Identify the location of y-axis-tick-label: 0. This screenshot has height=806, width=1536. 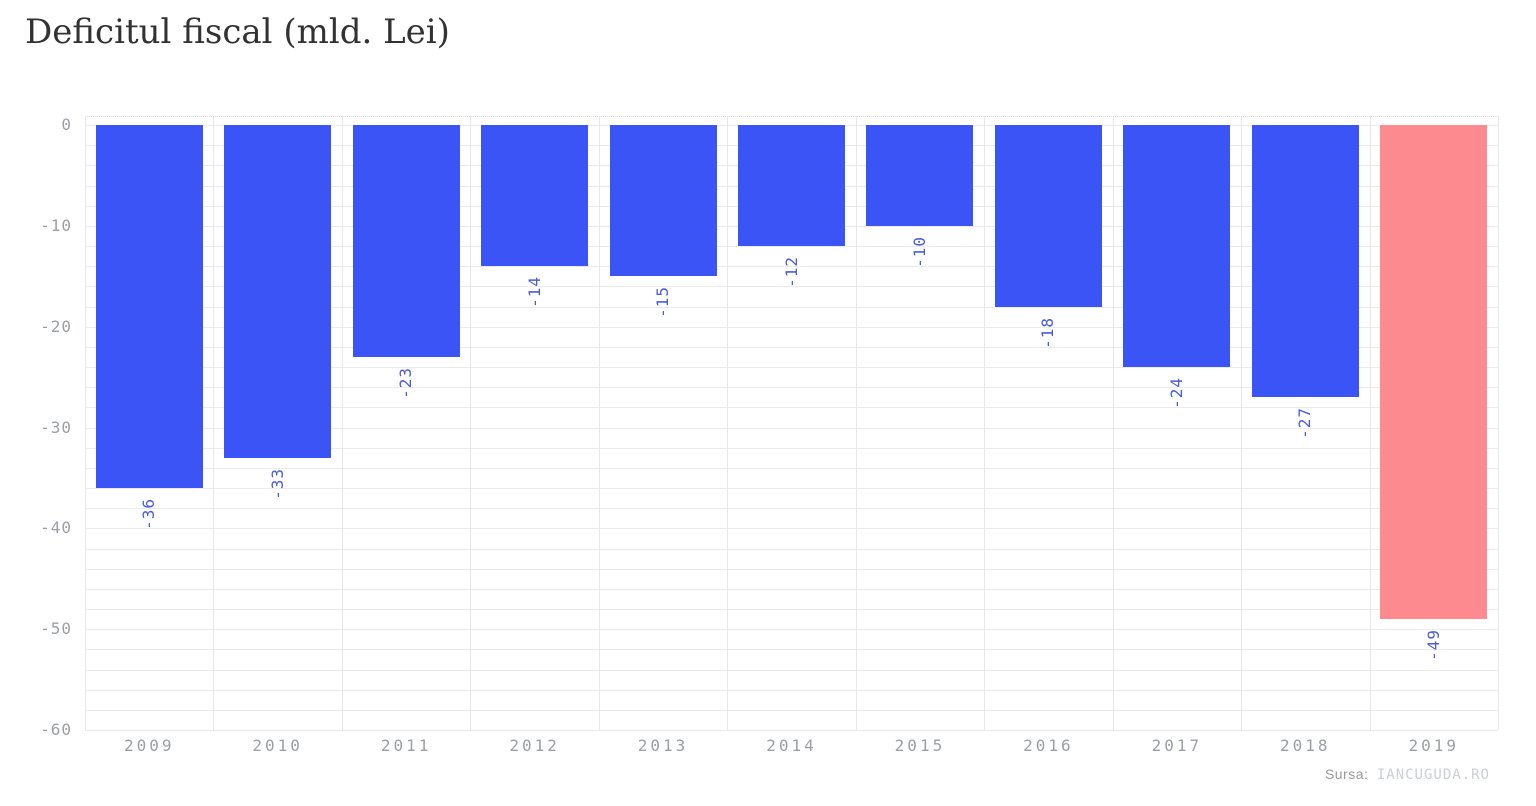
(66, 124).